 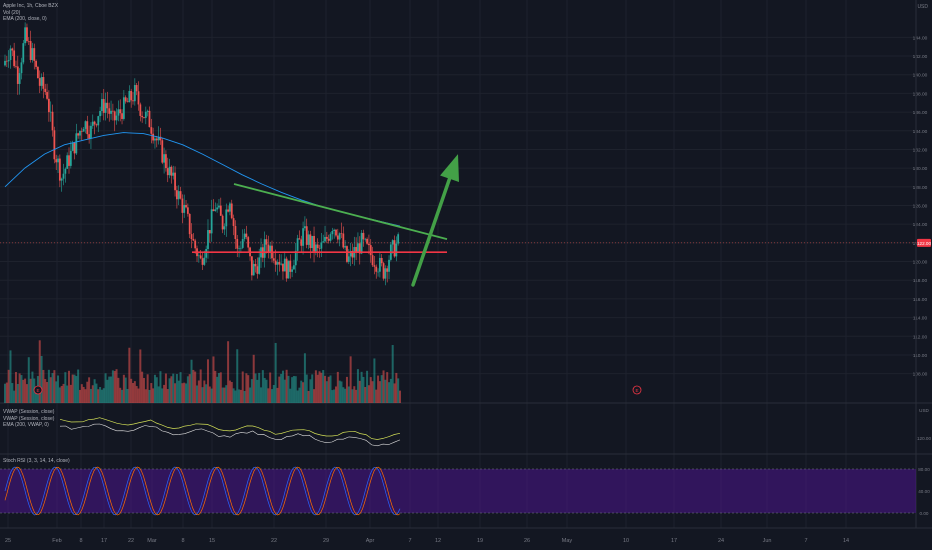 What do you see at coordinates (449, 168) in the screenshot?
I see `breakout-arrow-head` at bounding box center [449, 168].